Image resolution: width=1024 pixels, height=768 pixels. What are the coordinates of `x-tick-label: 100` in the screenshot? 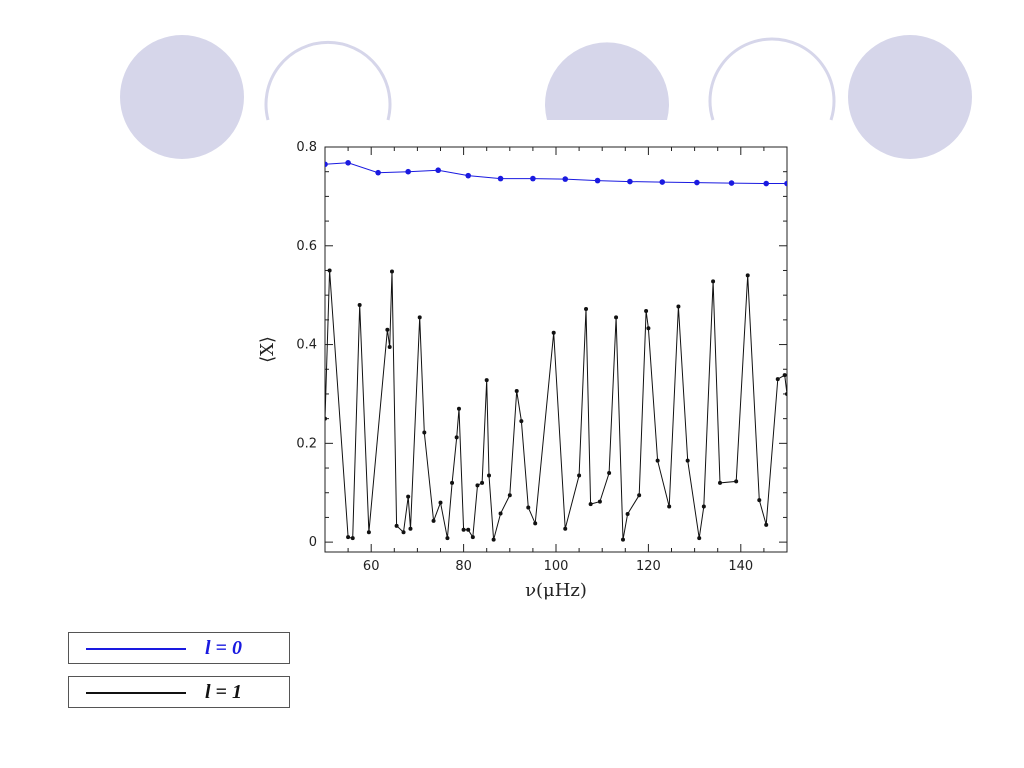 It's located at (556, 566).